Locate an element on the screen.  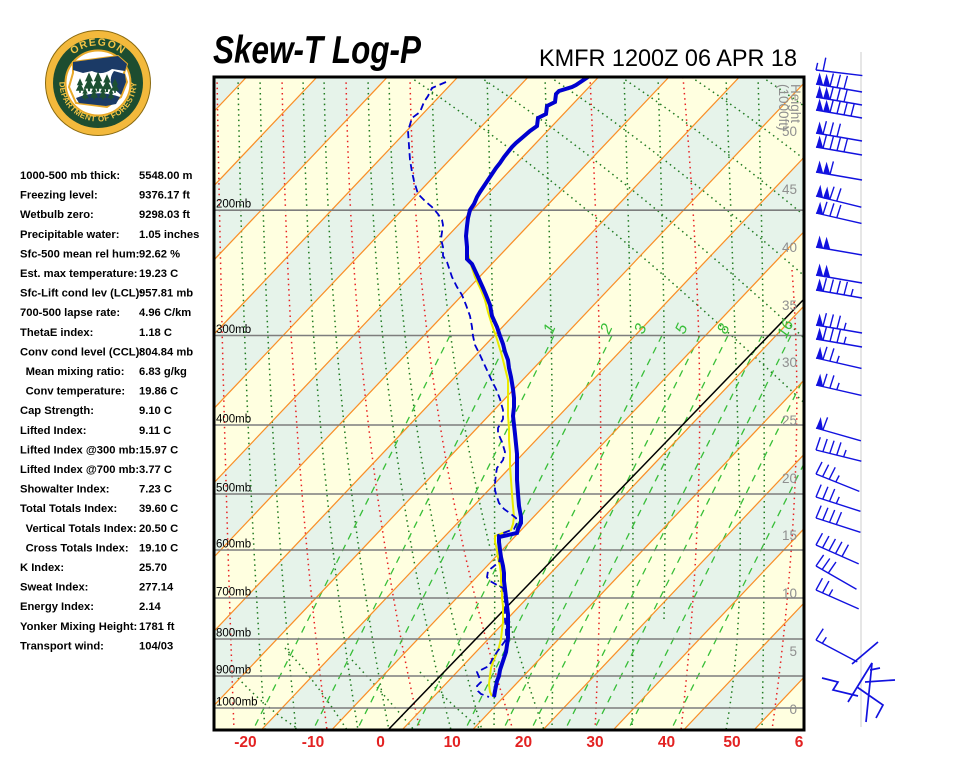
svg-text: 19.10 C is located at coordinates (158, 548).